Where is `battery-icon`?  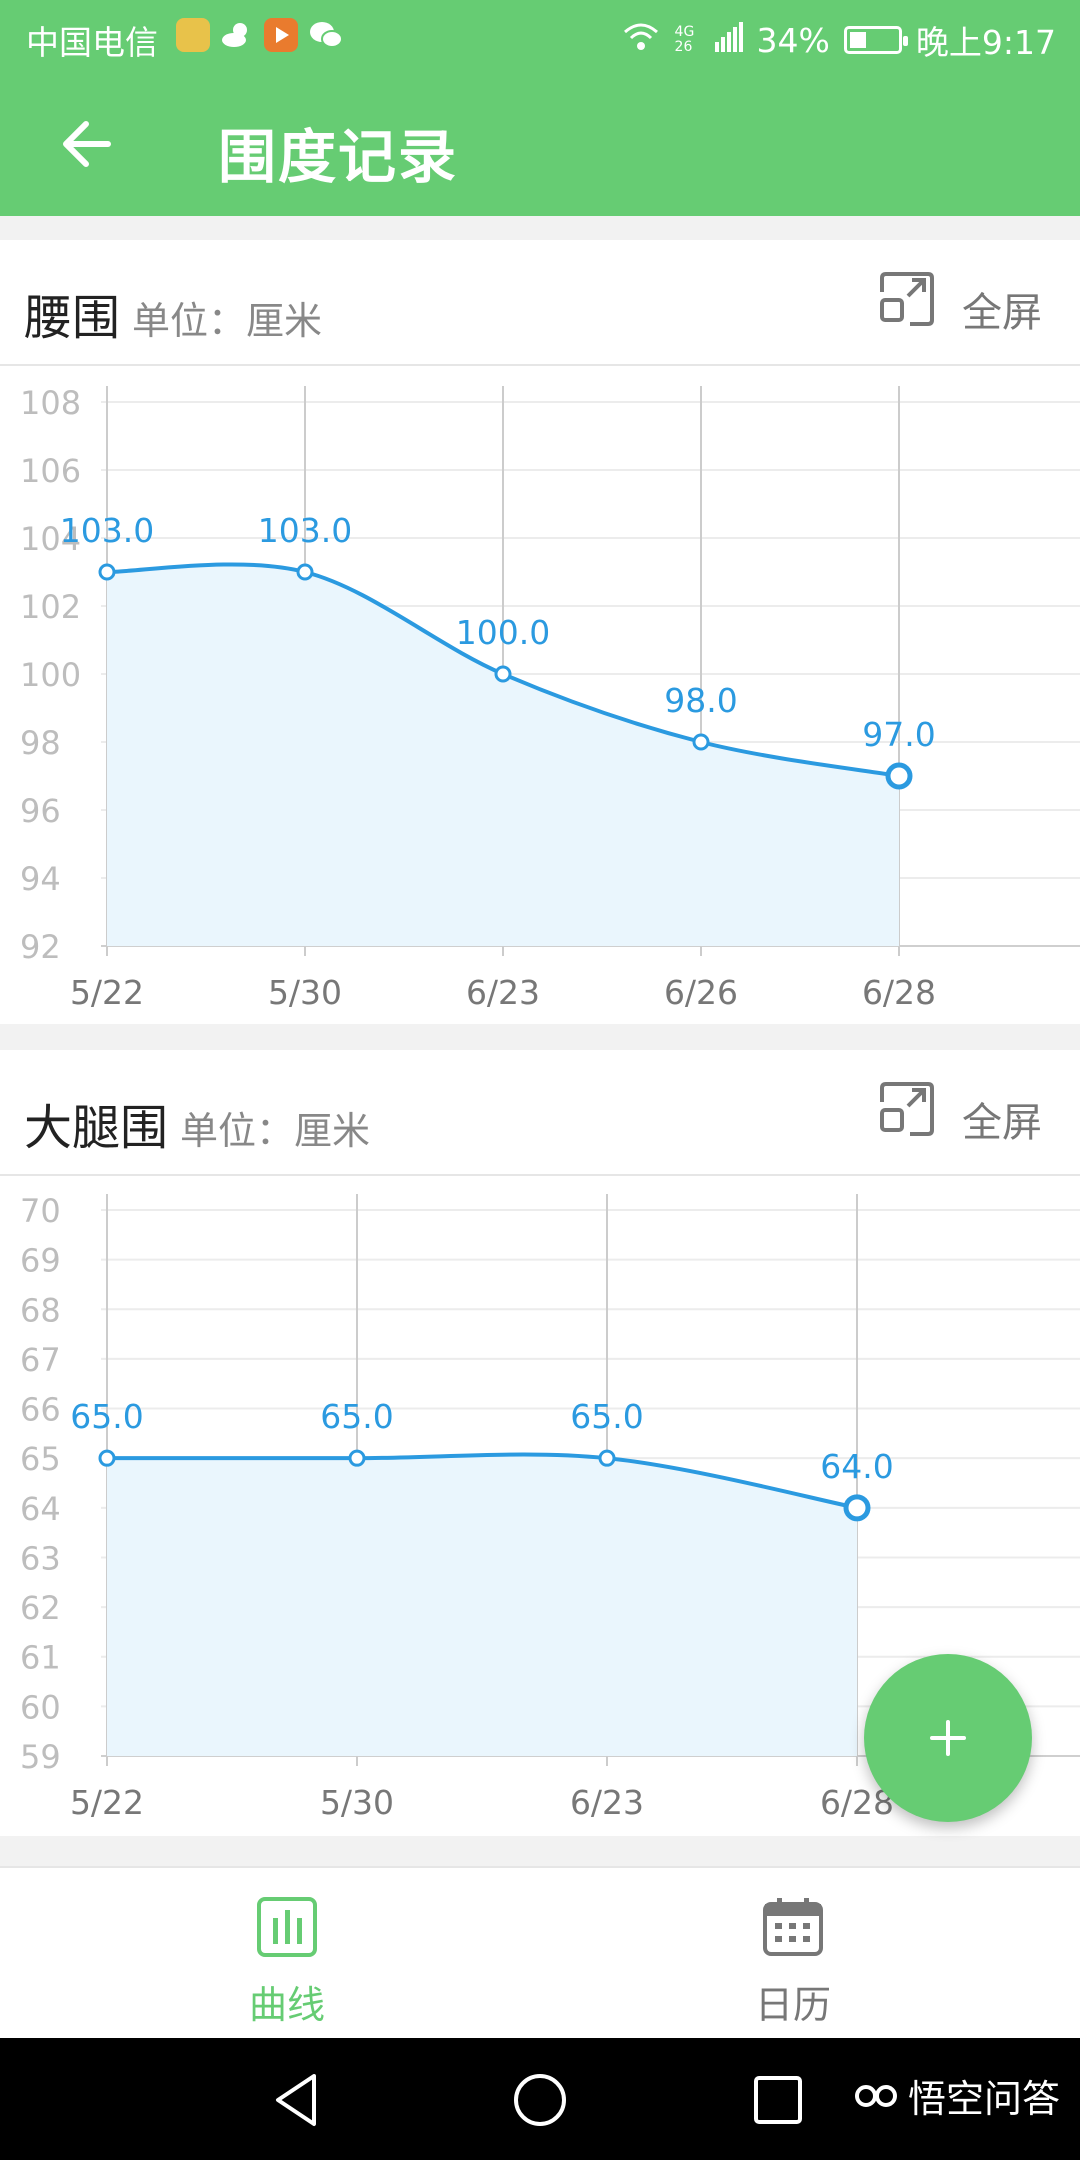 battery-icon is located at coordinates (875, 40).